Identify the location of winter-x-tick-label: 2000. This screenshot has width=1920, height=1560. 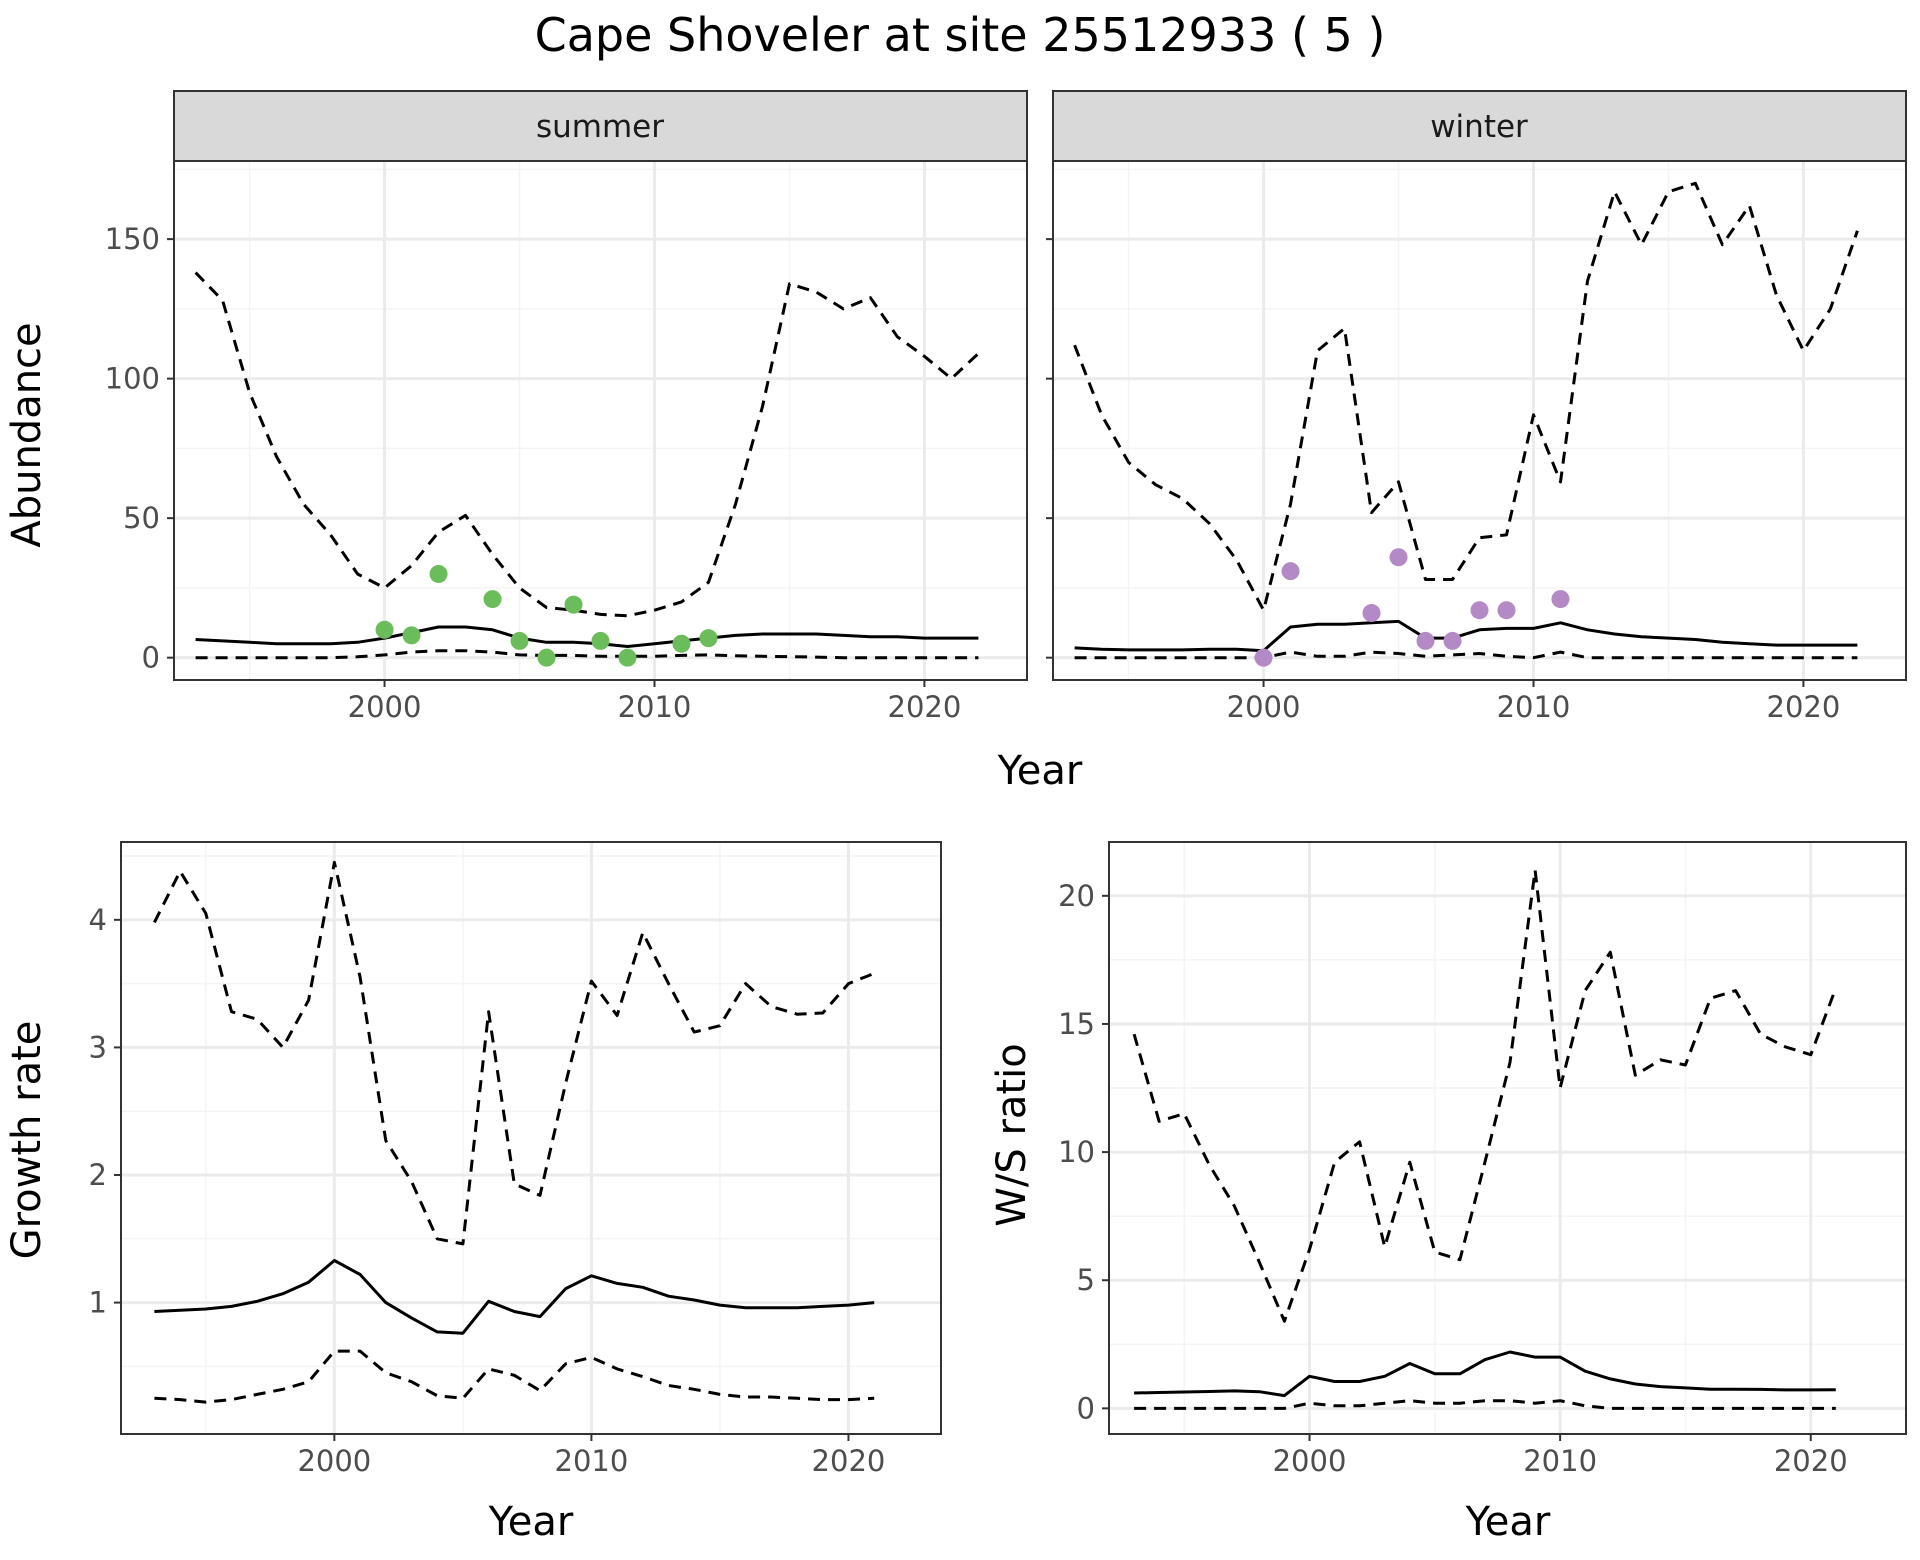
(1264, 707).